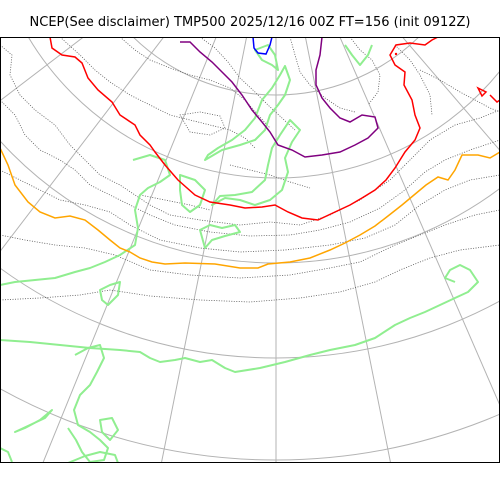 Image resolution: width=500 pixels, height=500 pixels. Describe the element at coordinates (396, 54) in the screenshot. I see `isotherm-red-point` at that location.